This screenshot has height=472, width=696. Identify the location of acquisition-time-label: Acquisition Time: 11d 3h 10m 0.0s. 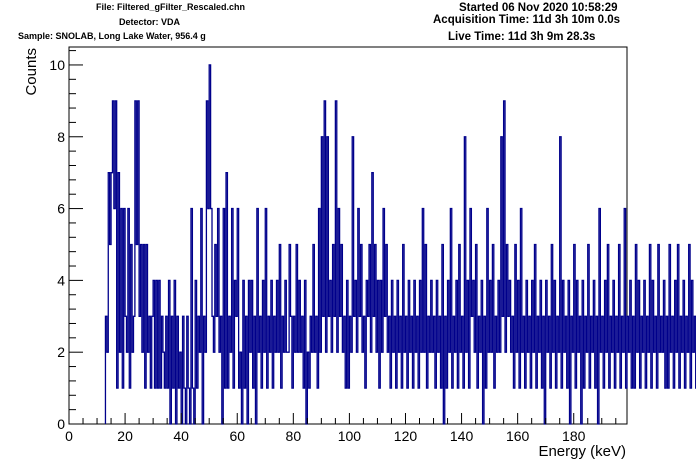
(527, 20).